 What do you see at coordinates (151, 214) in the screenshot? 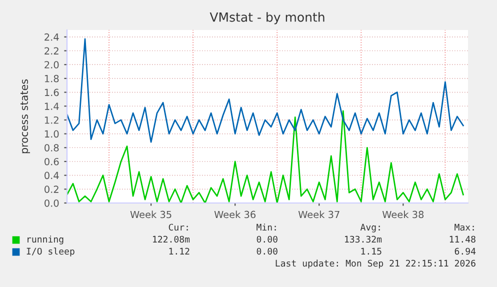
I see `x-tick-label: Week 35` at bounding box center [151, 214].